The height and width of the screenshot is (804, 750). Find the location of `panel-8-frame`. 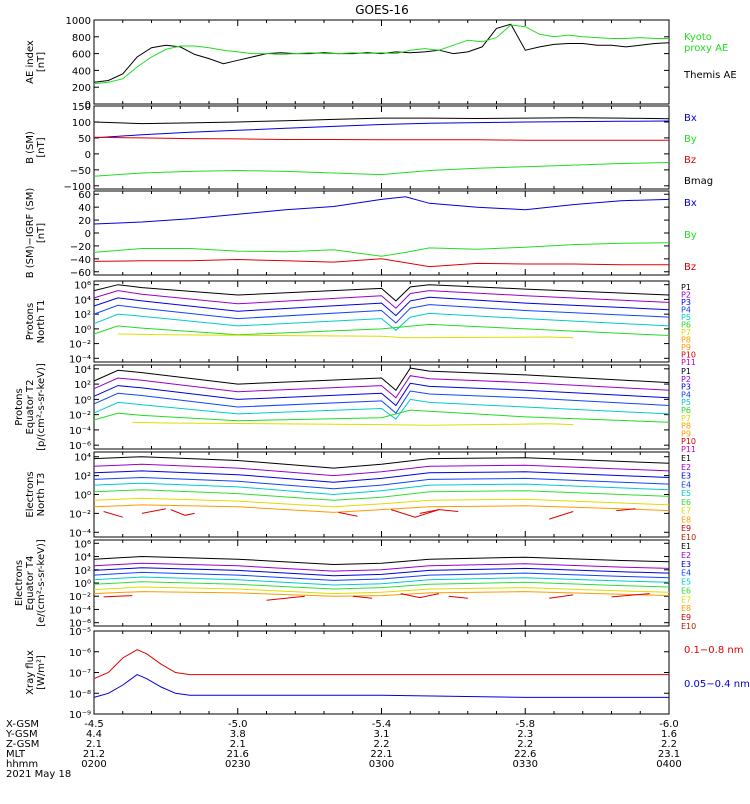

panel-8-frame is located at coordinates (381, 672).